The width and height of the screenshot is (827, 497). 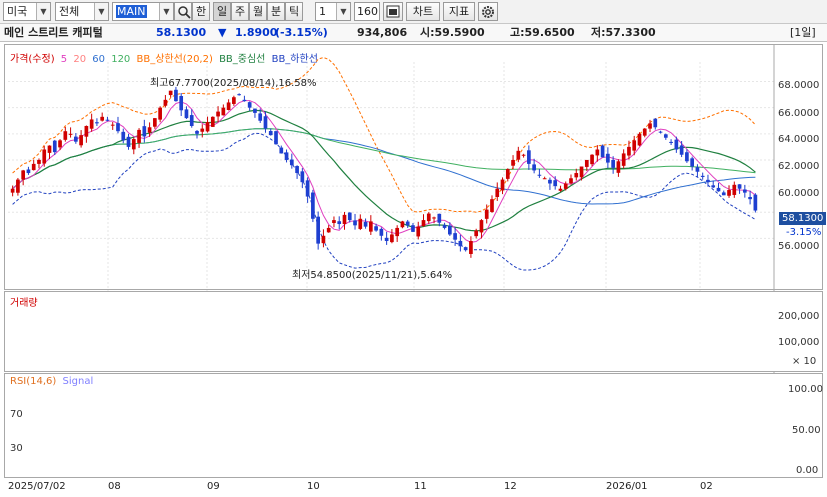 I want to click on symbol-input: MAIN ▼, so click(x=143, y=11).